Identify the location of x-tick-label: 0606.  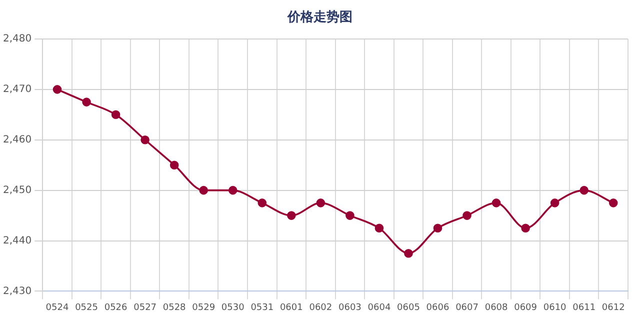
(438, 307).